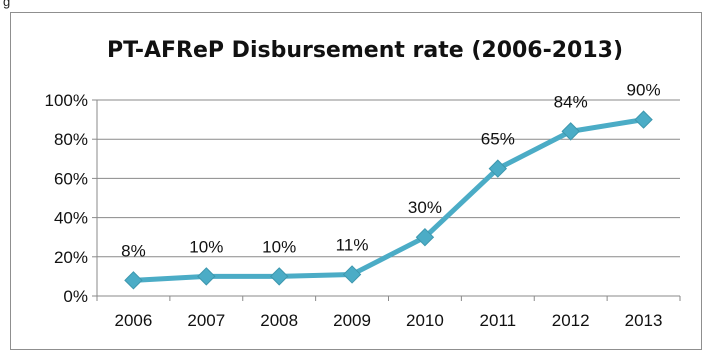 The height and width of the screenshot is (352, 706). I want to click on data-label: 30%, so click(425, 207).